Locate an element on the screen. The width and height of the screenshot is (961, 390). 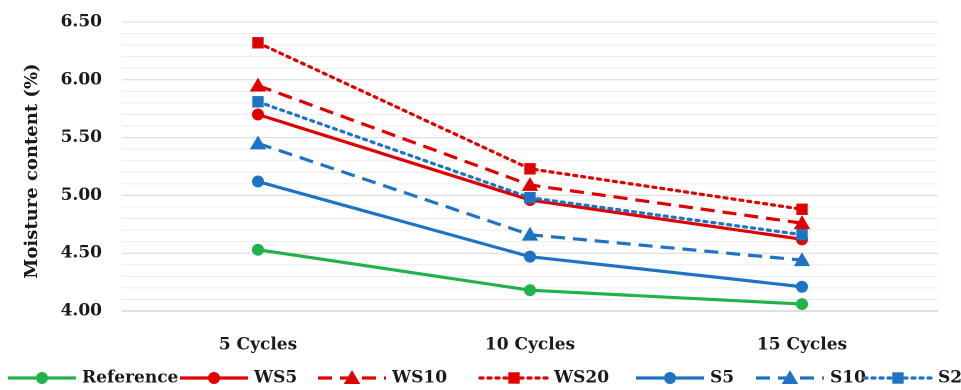
x-axis-ticks: 5 Cycles 10 Cycles 15 Cycles is located at coordinates (533, 345).